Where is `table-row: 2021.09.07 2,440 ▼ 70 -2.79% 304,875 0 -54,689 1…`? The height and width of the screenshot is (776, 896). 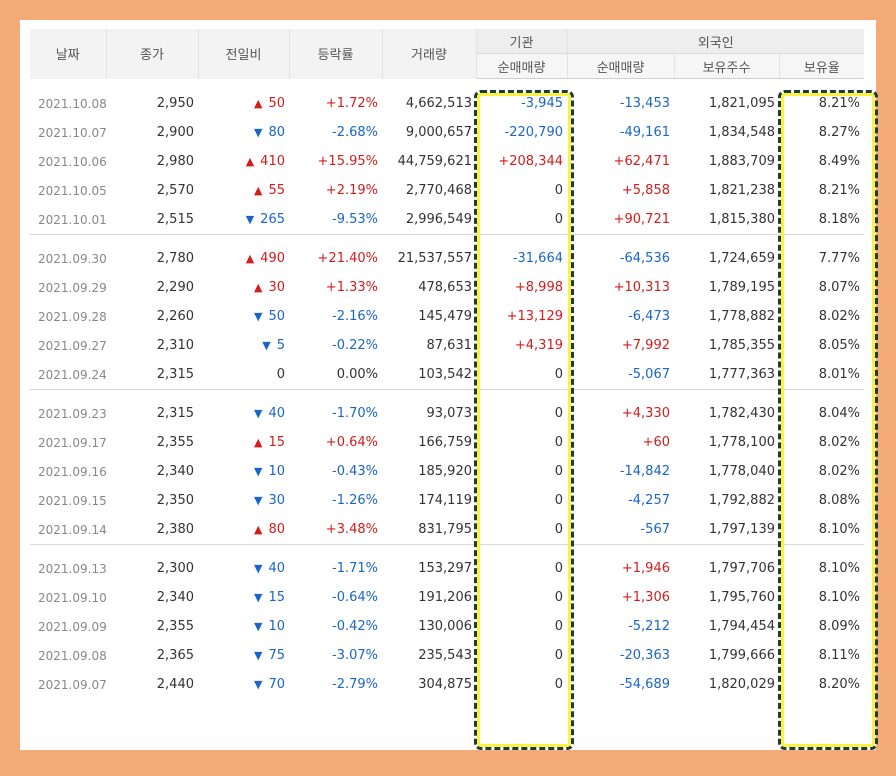 table-row: 2021.09.07 2,440 ▼ 70 -2.79% 304,875 0 -54,689 1… is located at coordinates (447, 684).